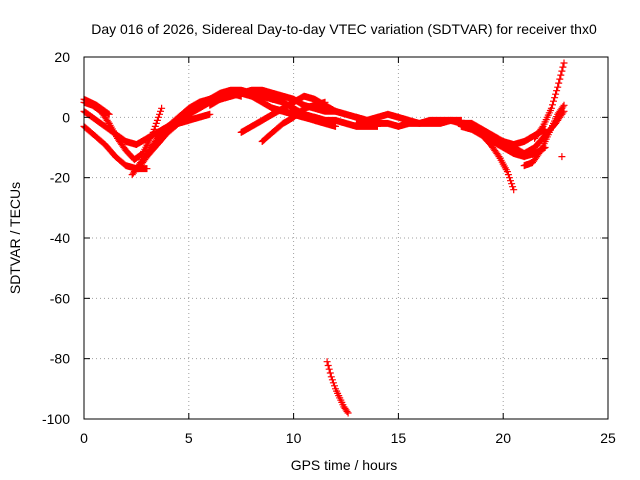 The height and width of the screenshot is (480, 640). Describe the element at coordinates (66, 117) in the screenshot. I see `y-tick-label: 0` at that location.